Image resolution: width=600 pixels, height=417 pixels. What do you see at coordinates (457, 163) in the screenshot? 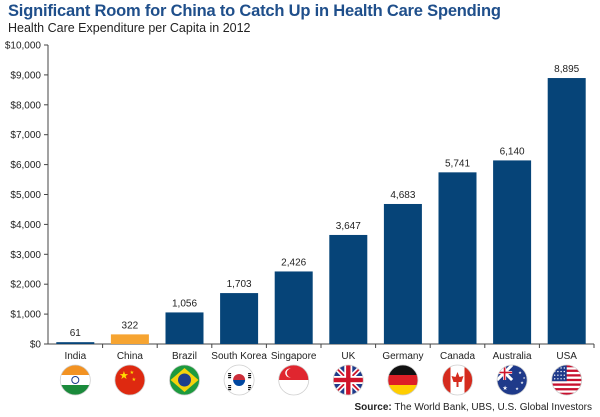
I see `bar-value-label: 5,741` at bounding box center [457, 163].